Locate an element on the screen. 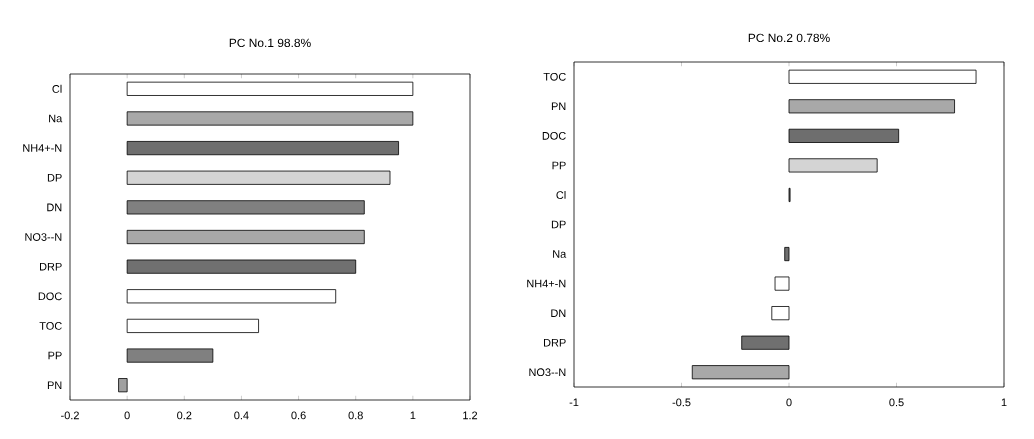  x-tick-label: -0.2 is located at coordinates (70, 415).